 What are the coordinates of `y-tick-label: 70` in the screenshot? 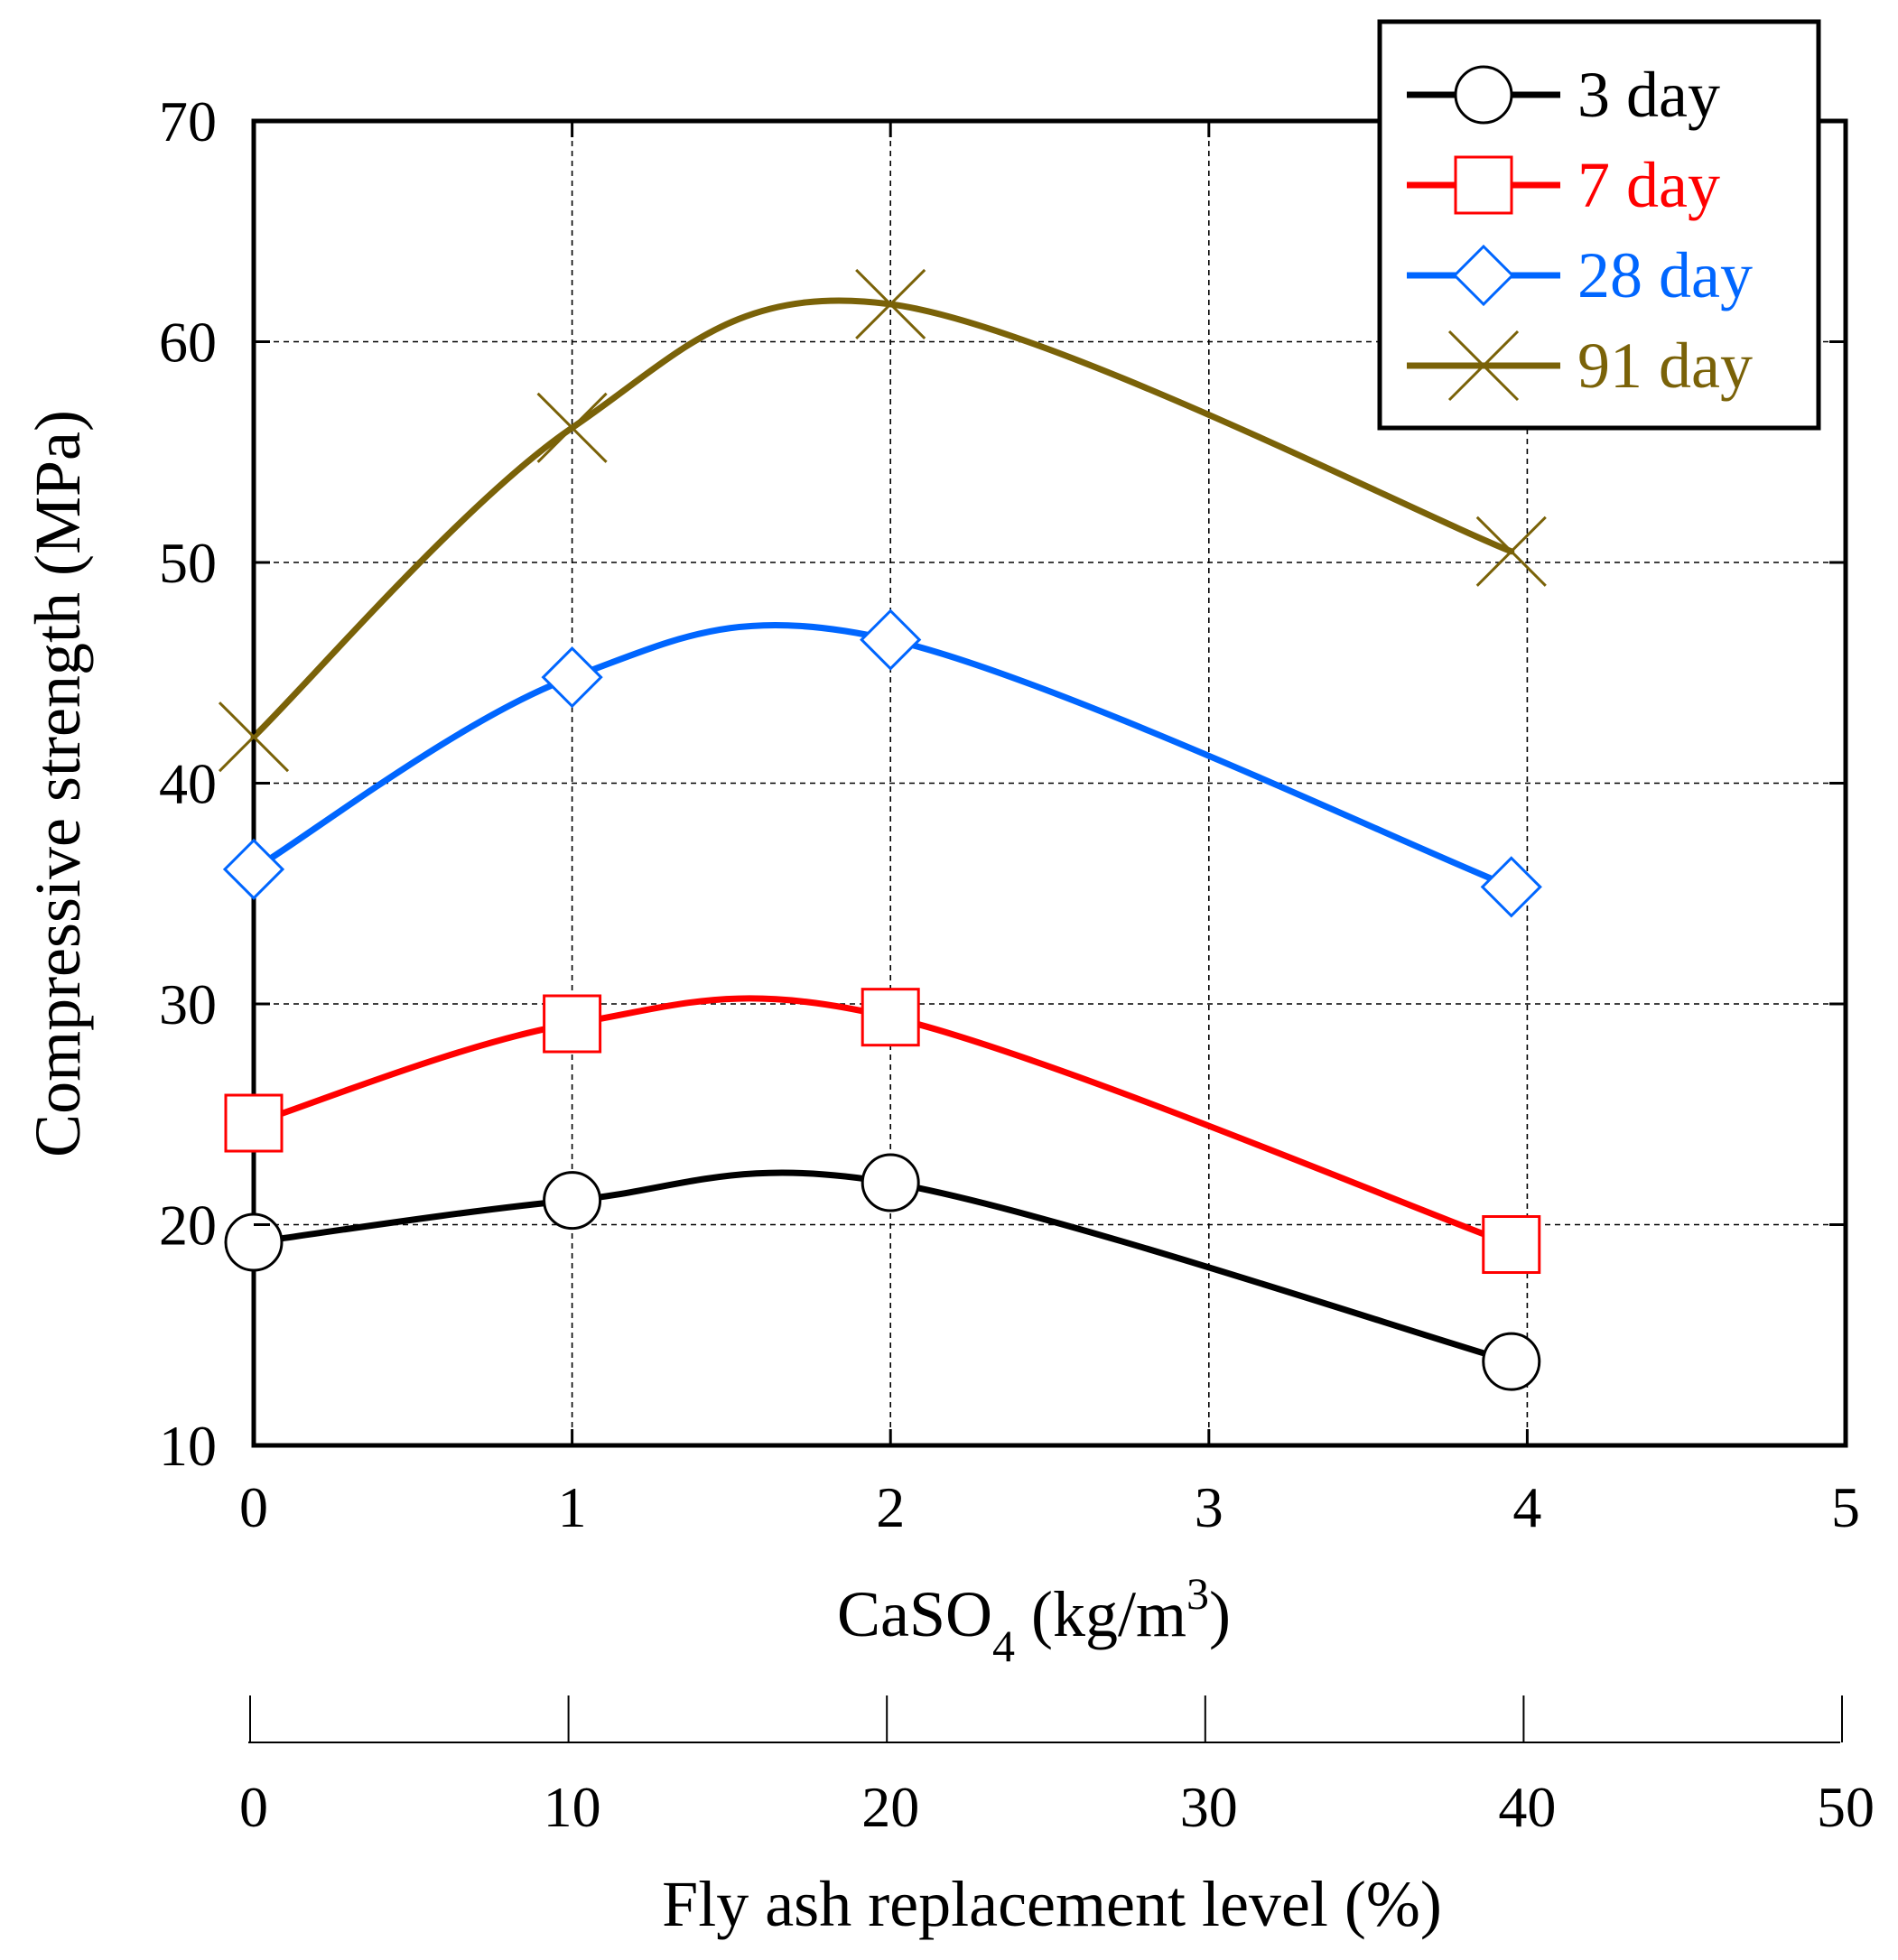 It's located at (188, 121).